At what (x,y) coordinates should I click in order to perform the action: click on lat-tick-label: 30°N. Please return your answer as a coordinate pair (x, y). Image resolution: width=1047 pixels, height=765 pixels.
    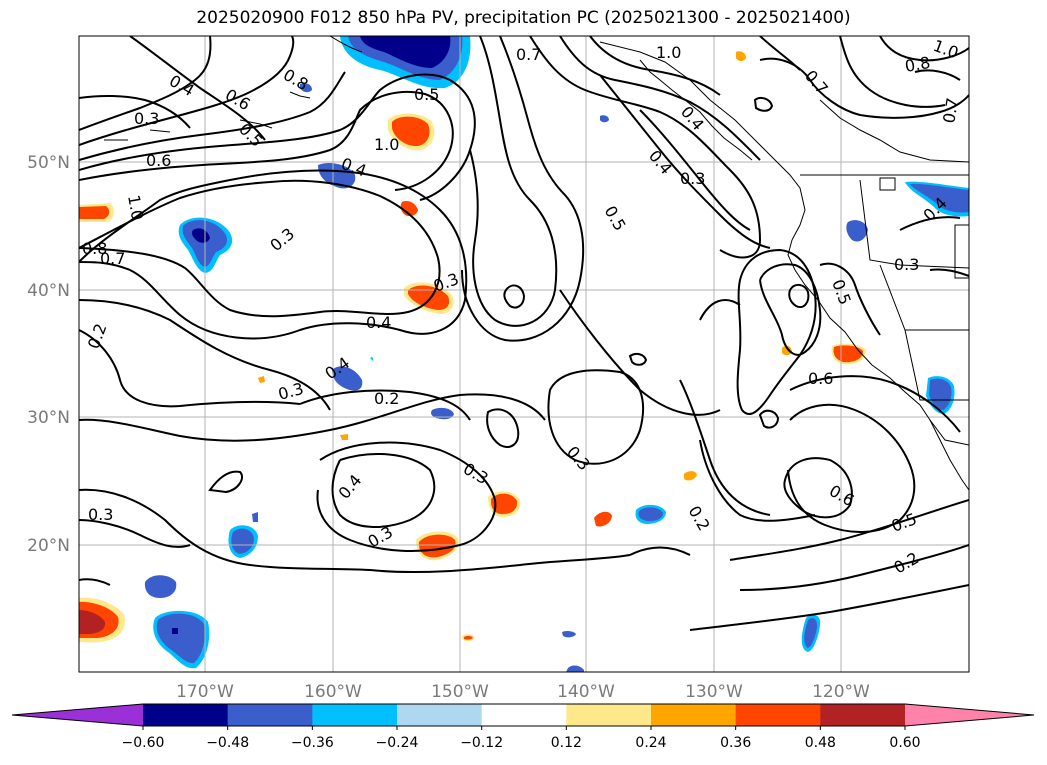
    Looking at the image, I should click on (48, 418).